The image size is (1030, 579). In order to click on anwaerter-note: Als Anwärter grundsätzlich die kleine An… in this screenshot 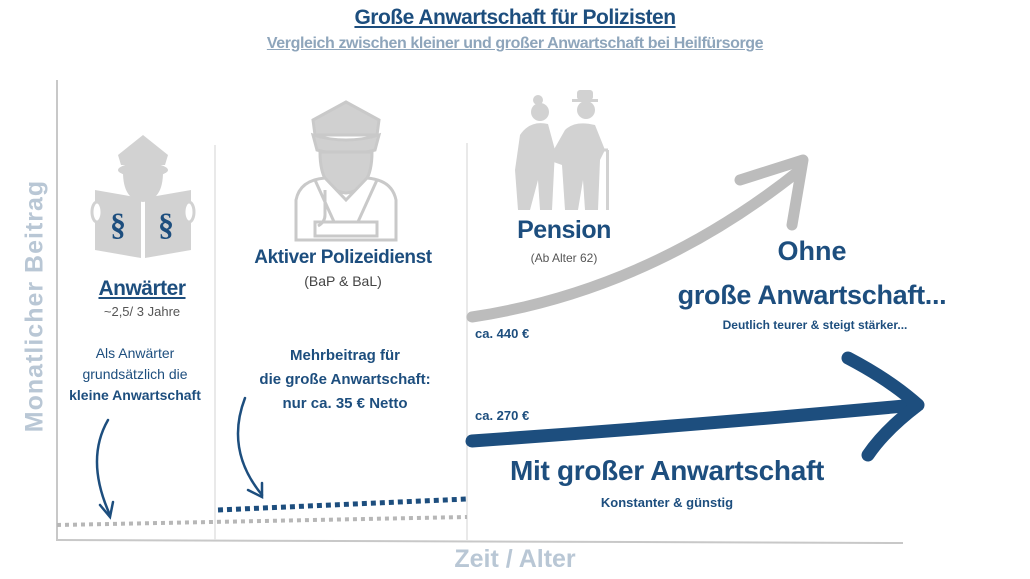, I will do `click(135, 374)`.